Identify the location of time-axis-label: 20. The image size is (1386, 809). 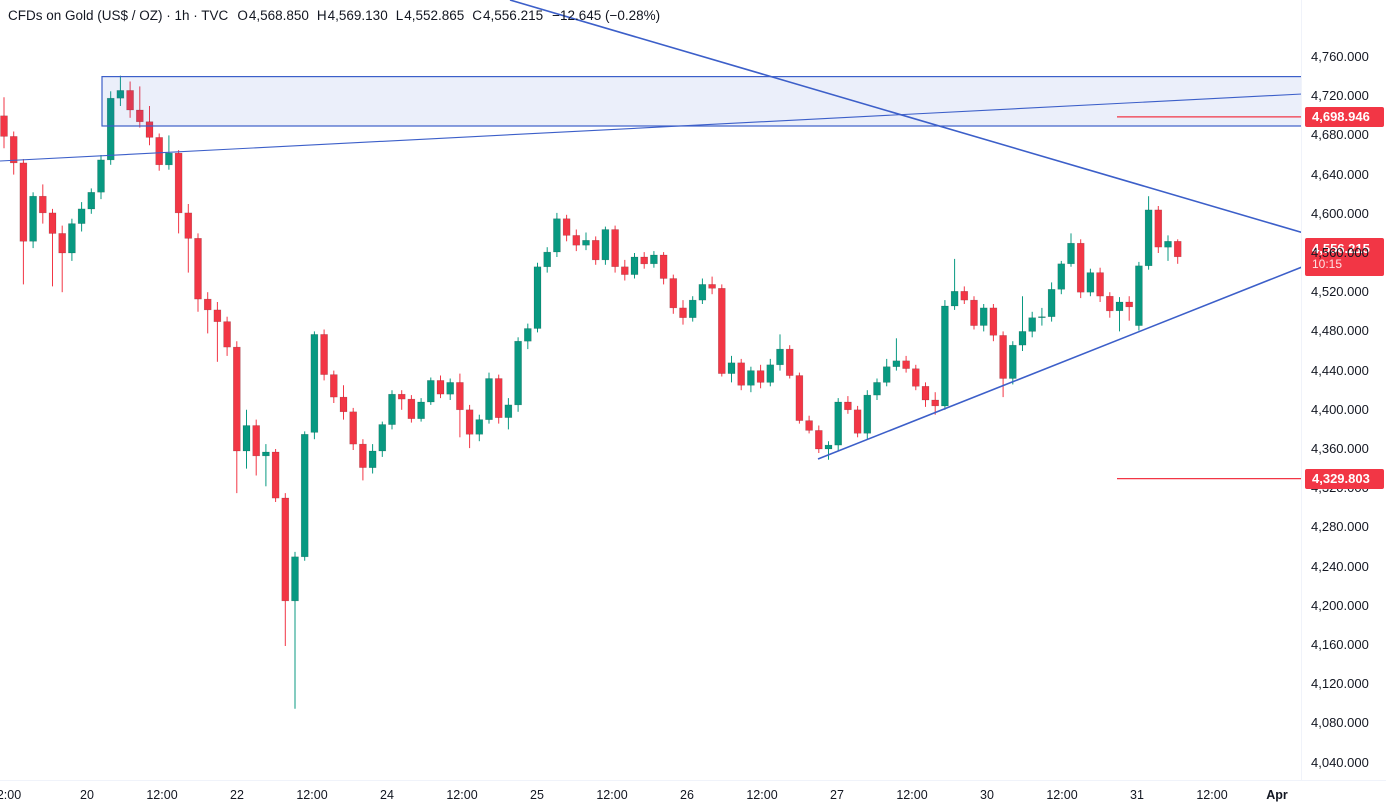
(87, 795).